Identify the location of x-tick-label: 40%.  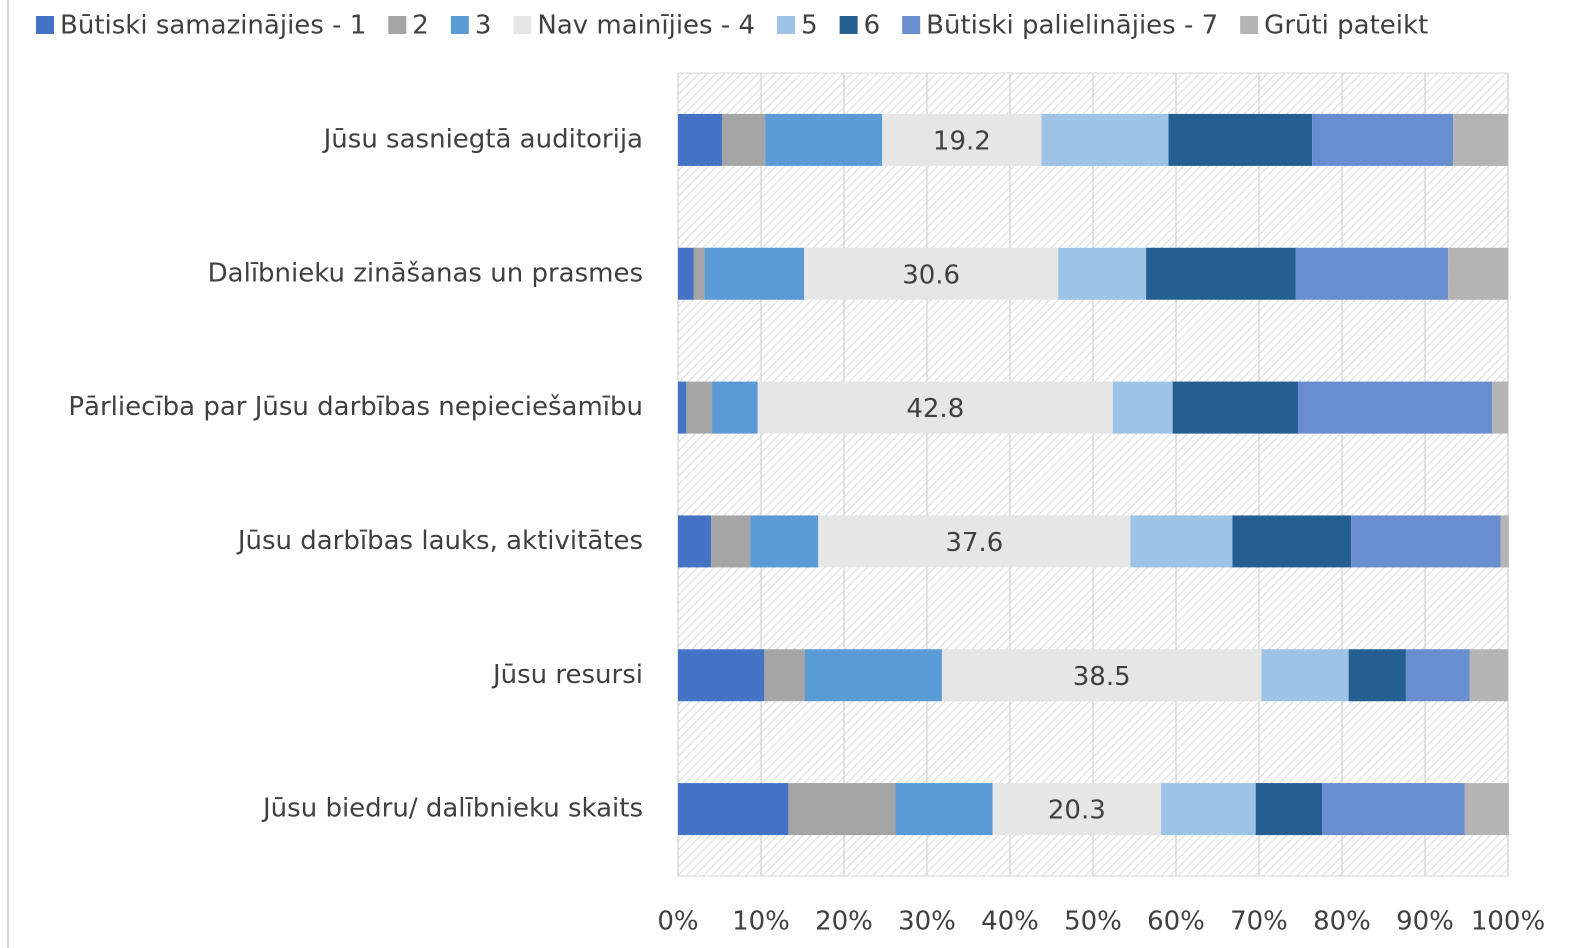
(1010, 922).